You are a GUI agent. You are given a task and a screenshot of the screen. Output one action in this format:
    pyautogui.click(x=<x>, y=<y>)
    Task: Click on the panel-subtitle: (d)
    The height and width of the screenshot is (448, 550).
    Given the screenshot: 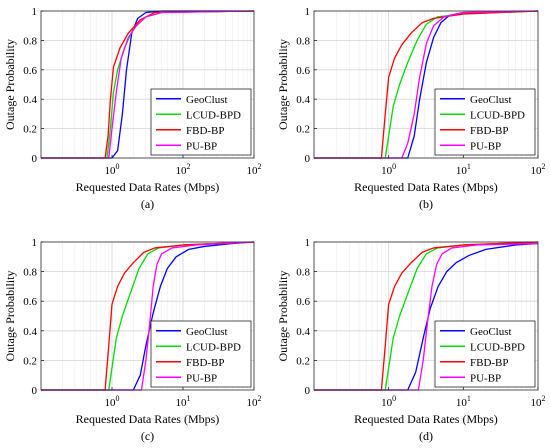 What is the action you would take?
    pyautogui.click(x=426, y=436)
    